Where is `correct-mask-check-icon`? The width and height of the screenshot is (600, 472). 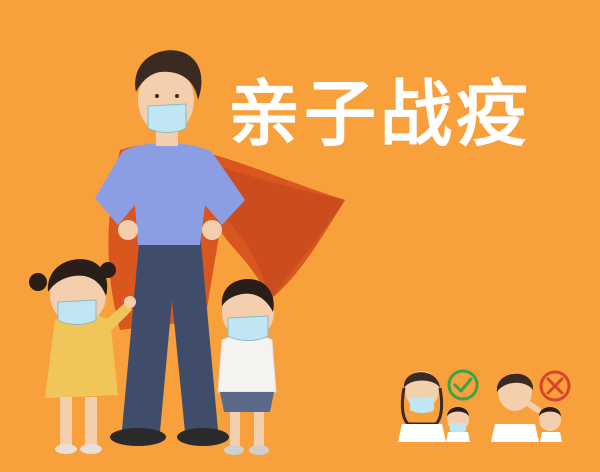 correct-mask-check-icon is located at coordinates (463, 385).